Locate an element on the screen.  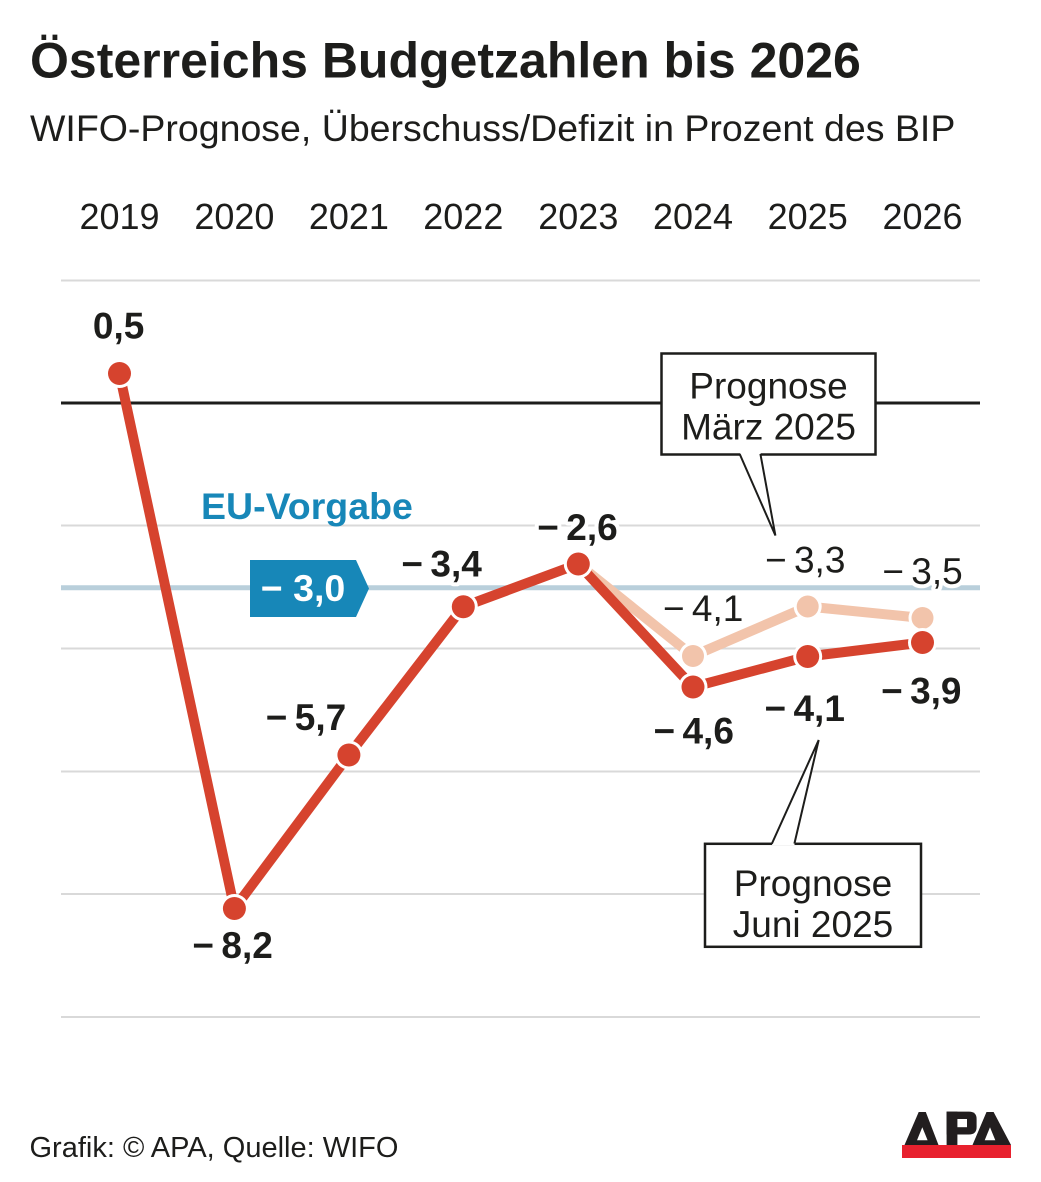
svg-text: 0,5 is located at coordinates (118, 326).